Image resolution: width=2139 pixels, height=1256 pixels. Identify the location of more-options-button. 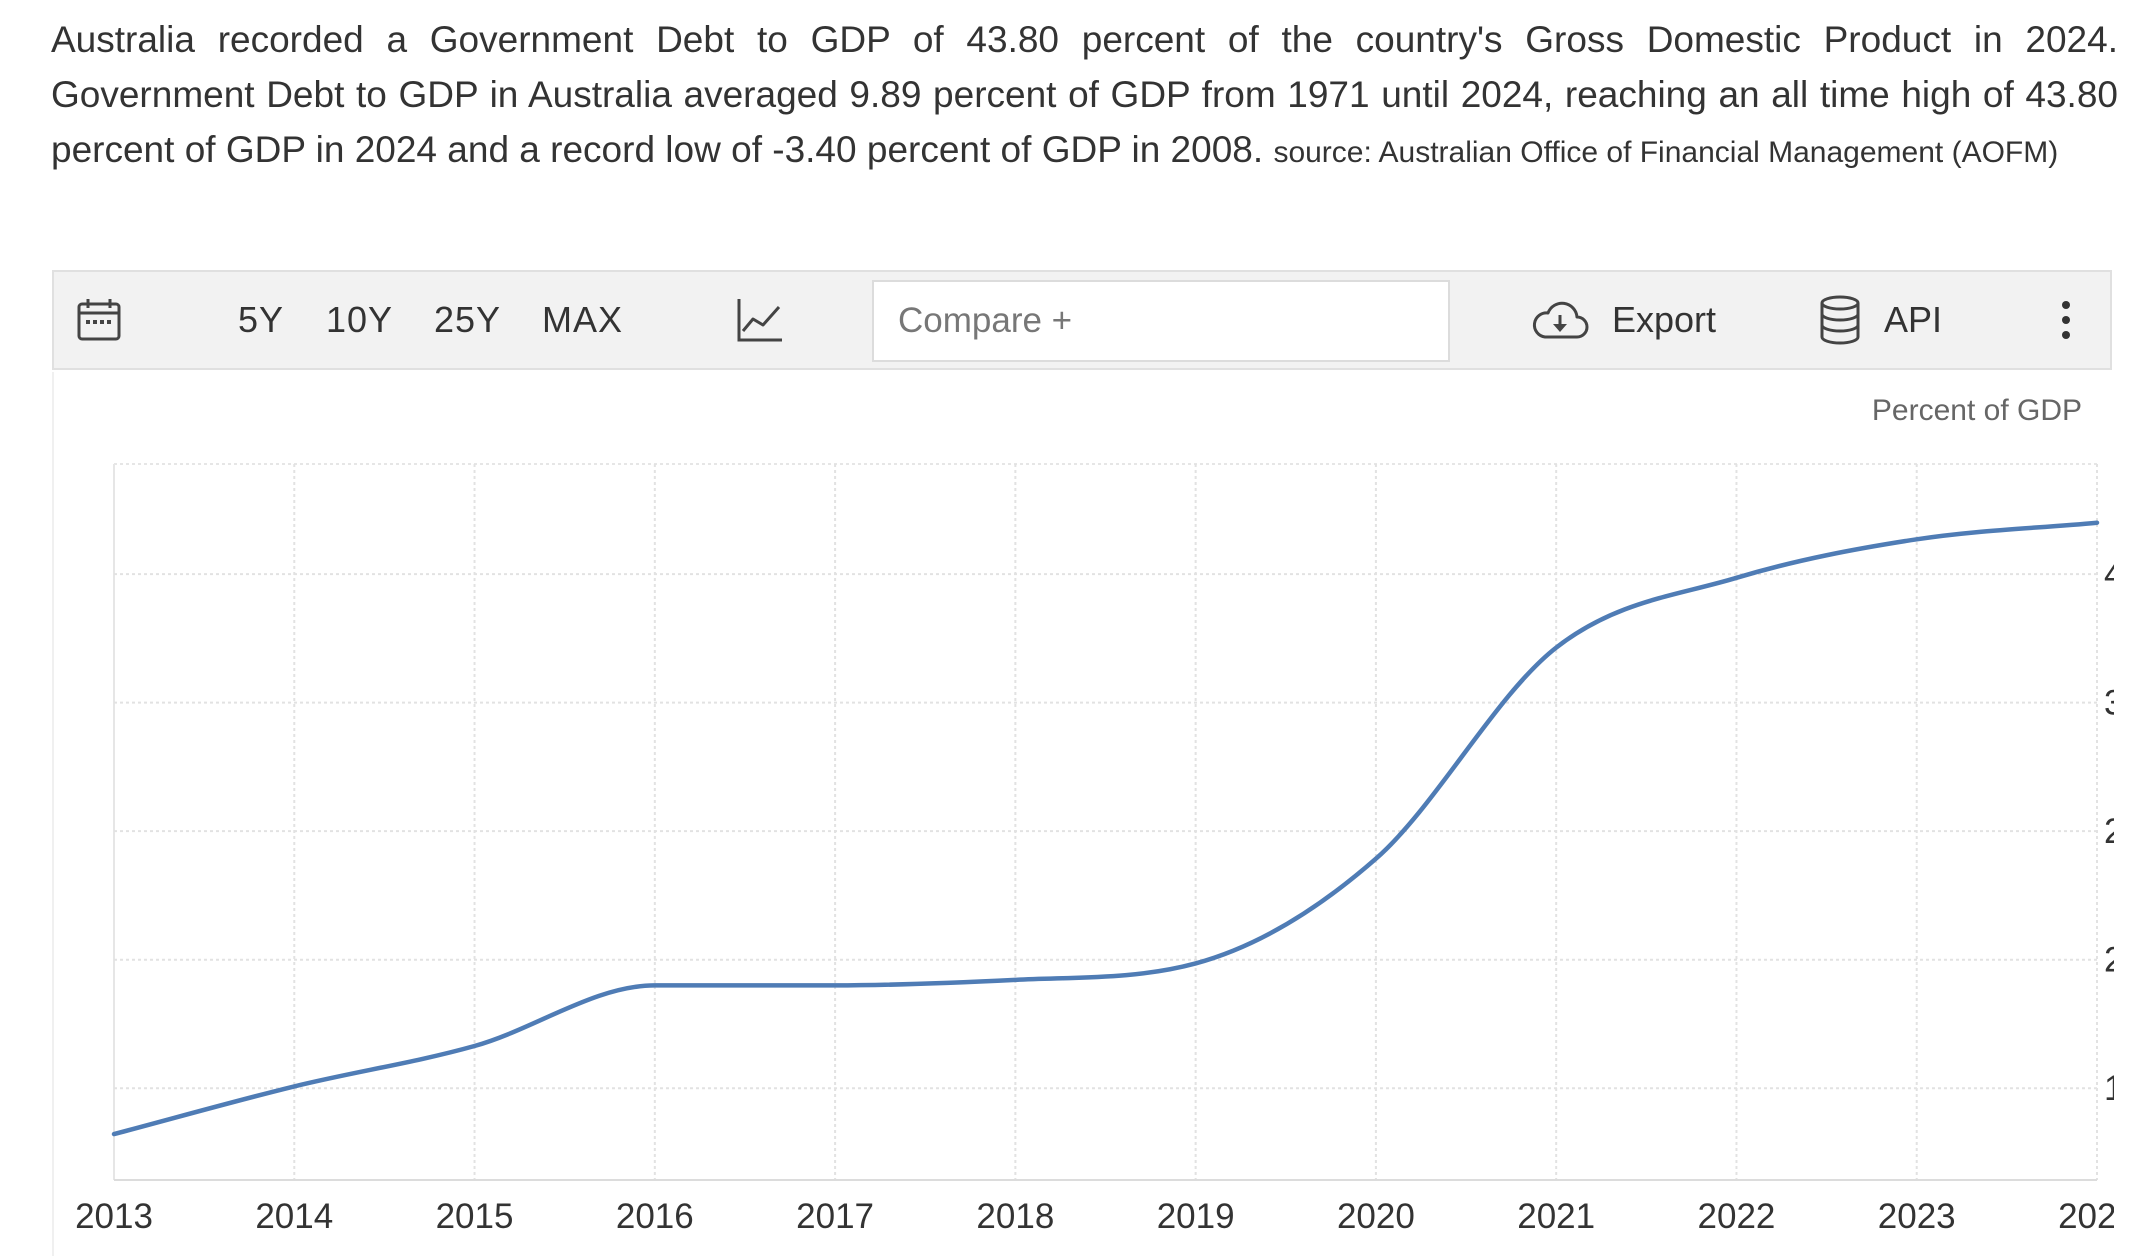
(2066, 320).